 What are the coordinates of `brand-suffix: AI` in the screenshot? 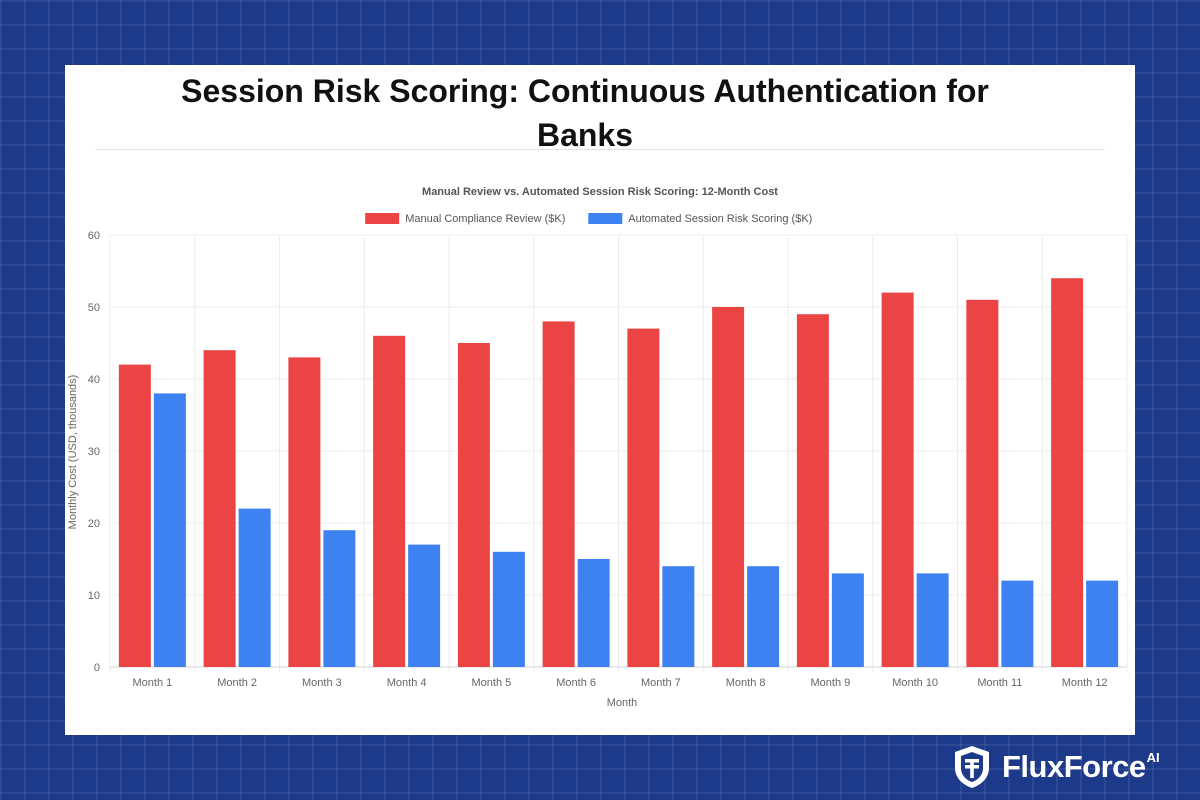 It's located at (1153, 757).